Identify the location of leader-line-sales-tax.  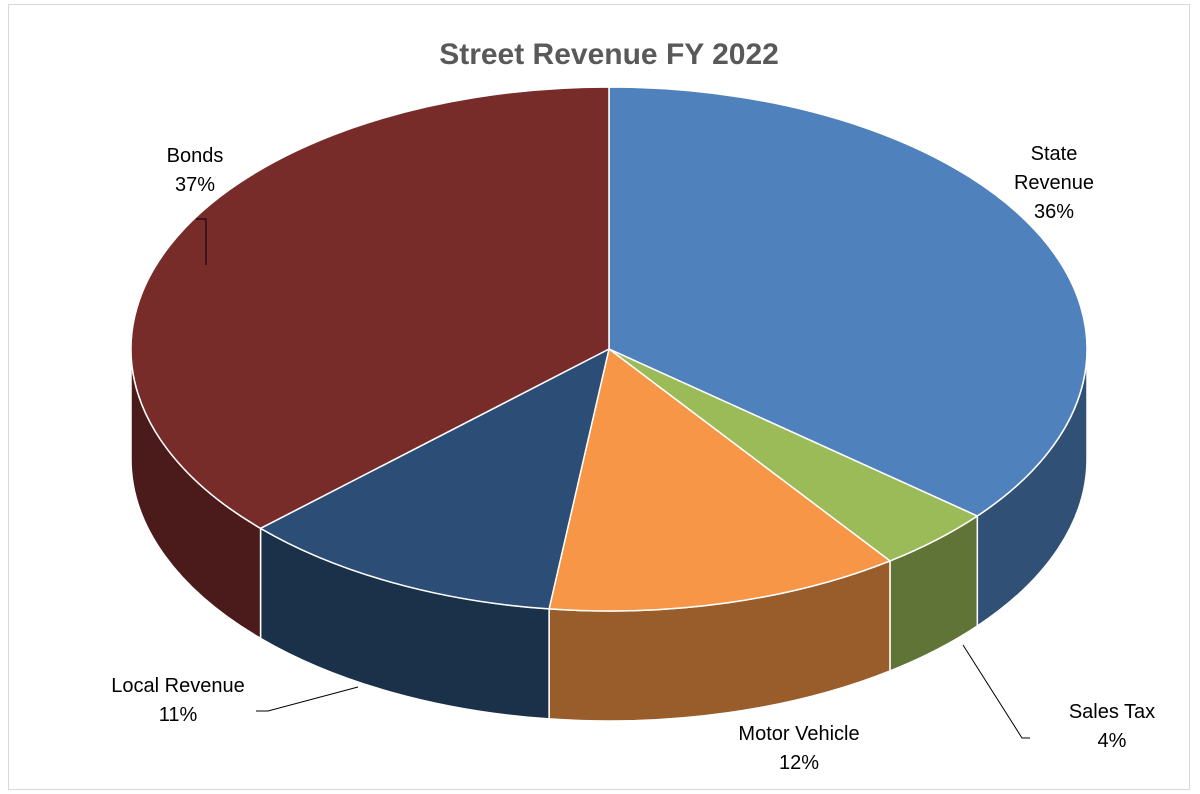
(996, 691).